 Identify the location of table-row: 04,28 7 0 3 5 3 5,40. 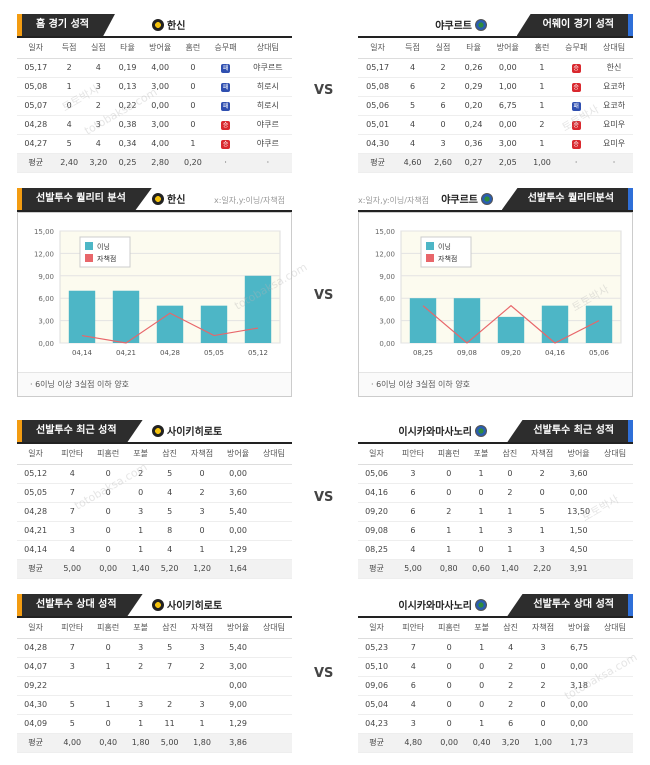
(154, 512).